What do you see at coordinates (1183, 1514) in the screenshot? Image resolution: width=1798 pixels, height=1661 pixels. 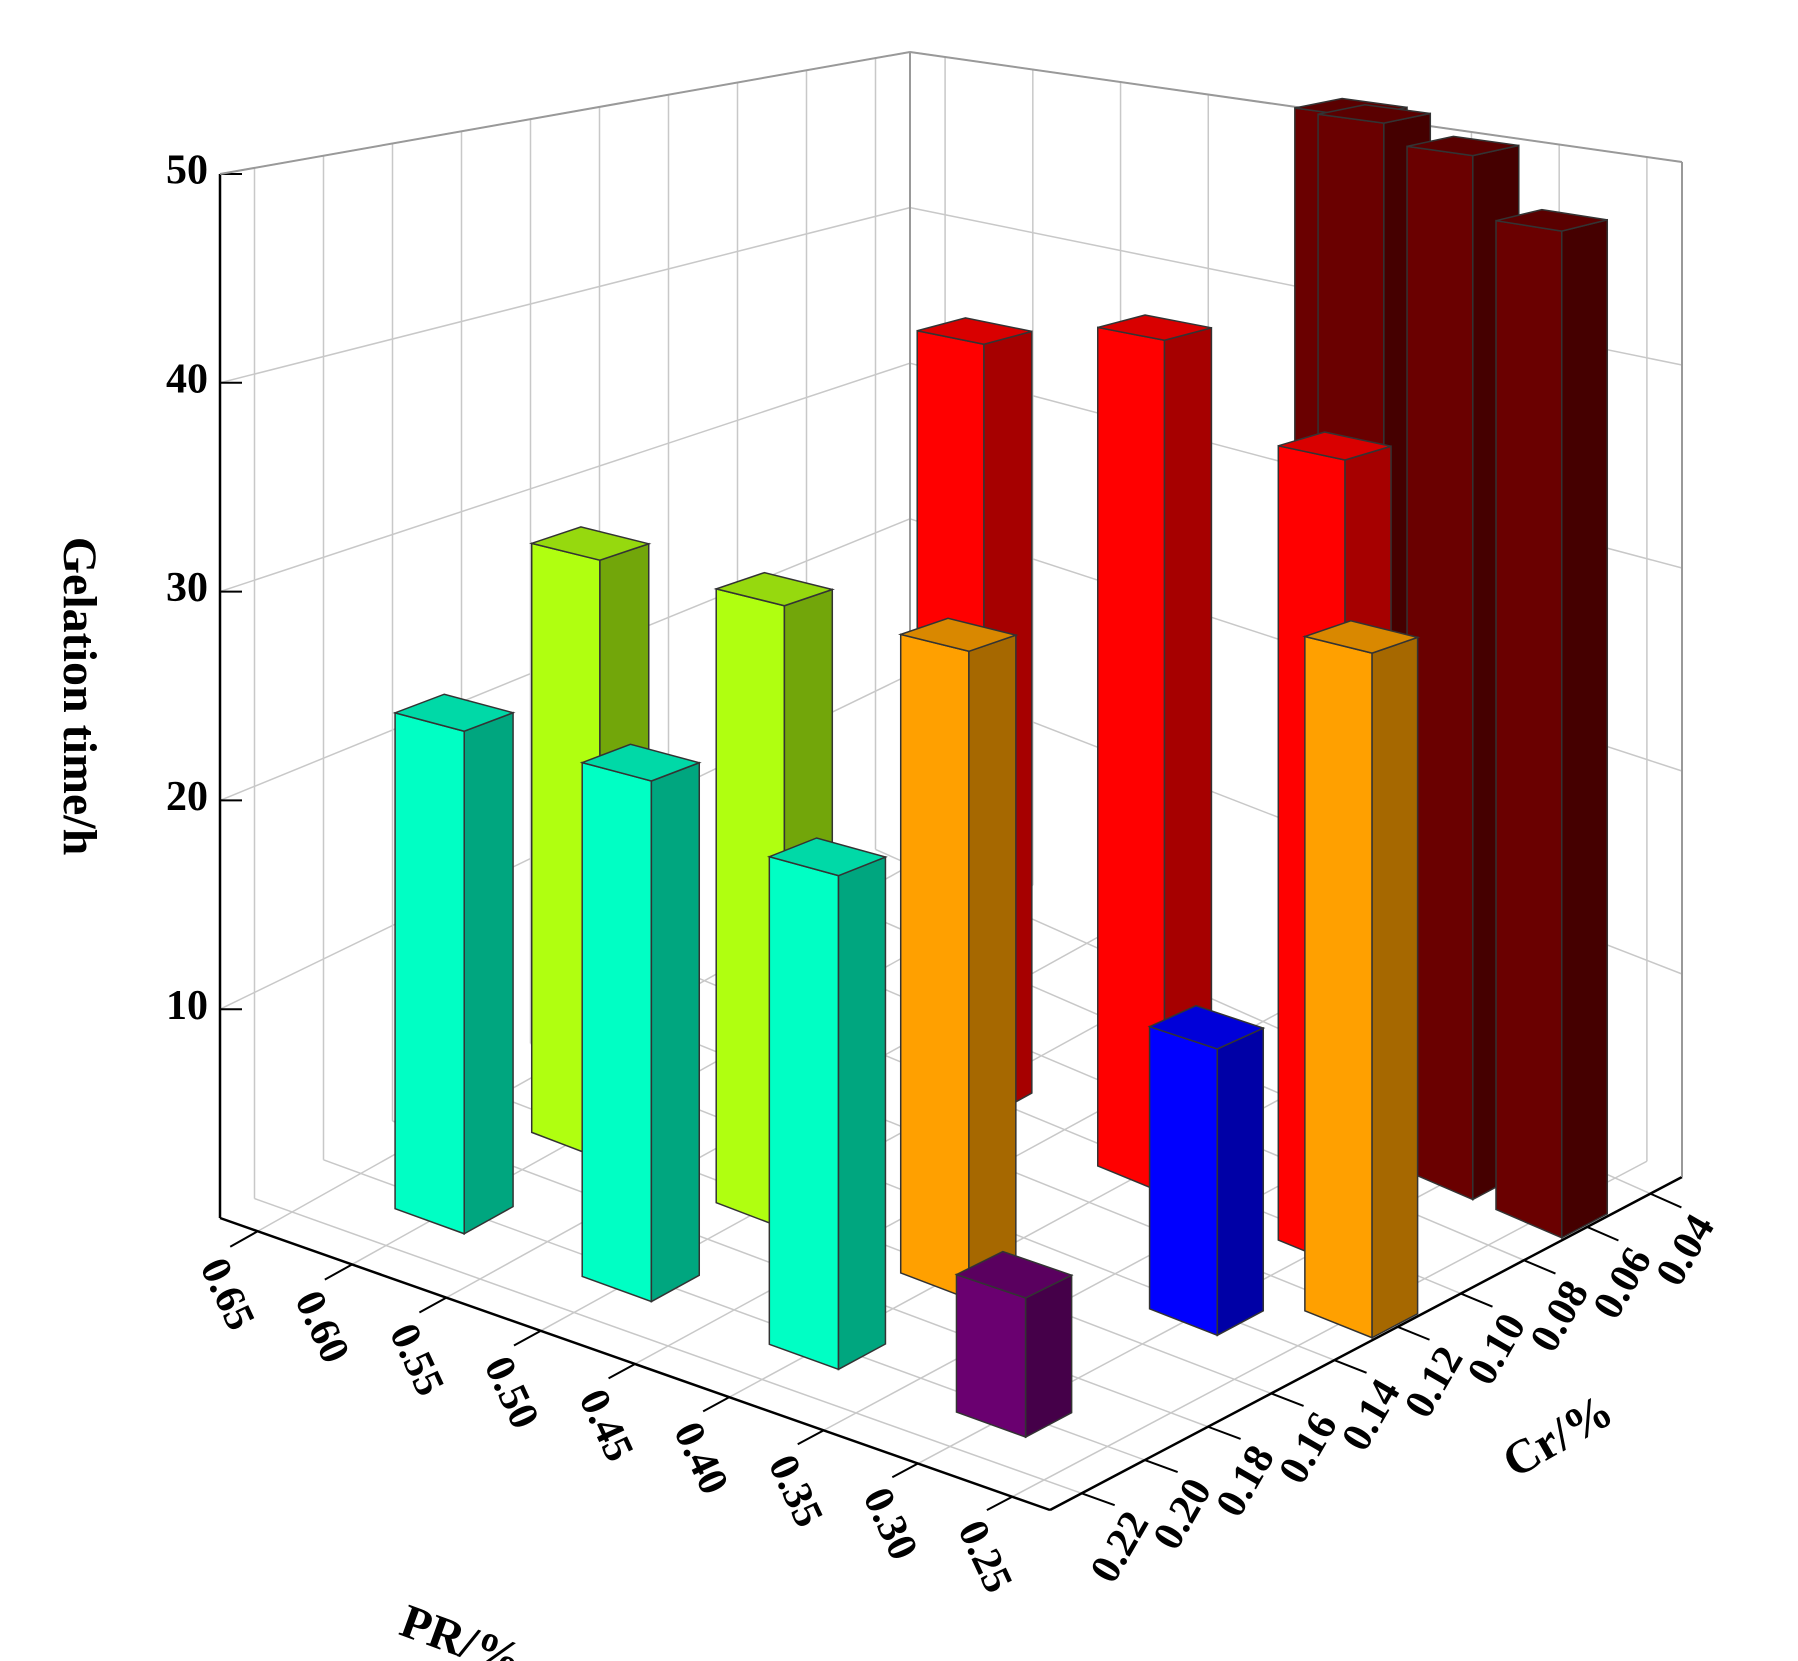 I see `y-tick-label: 0.20` at bounding box center [1183, 1514].